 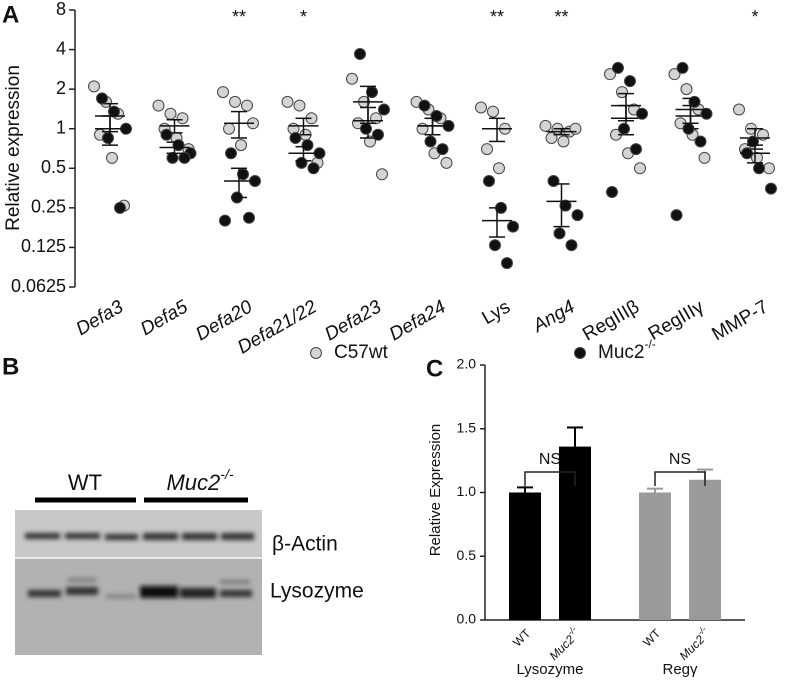 What do you see at coordinates (61, 127) in the screenshot?
I see `y-tick-label: 1` at bounding box center [61, 127].